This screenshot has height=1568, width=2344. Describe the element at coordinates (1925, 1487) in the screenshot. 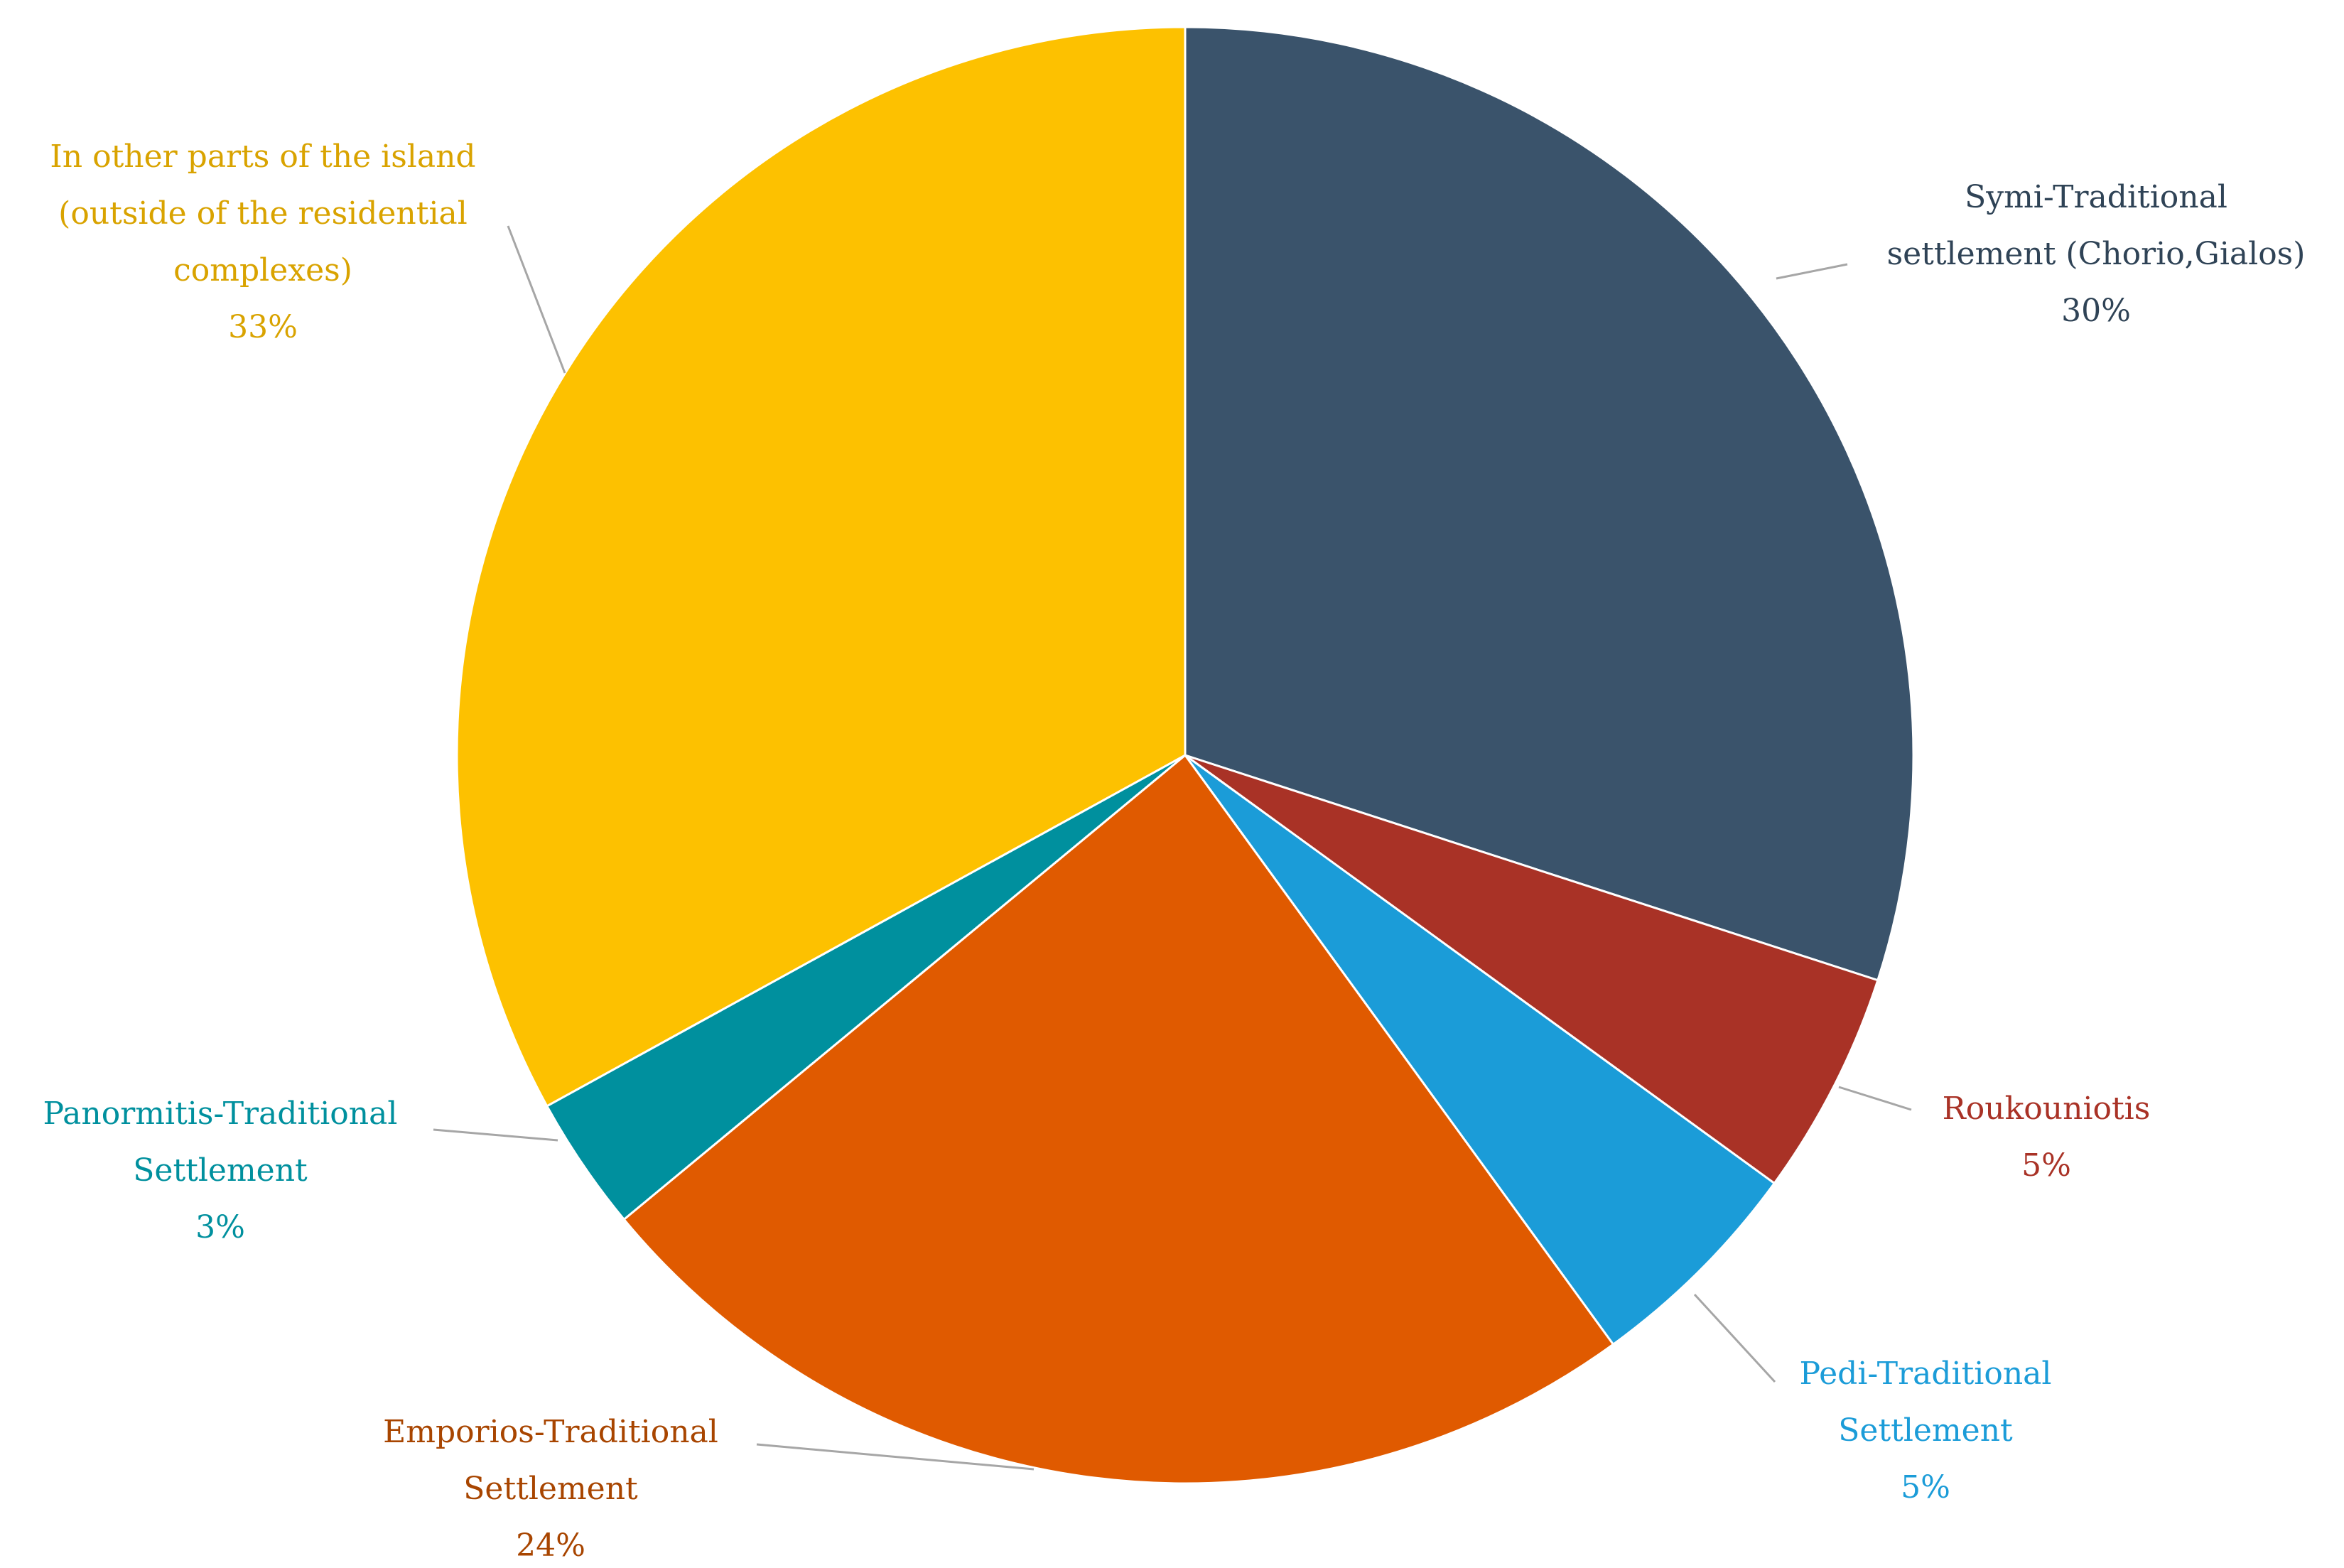

I see `slice-percent-3: 5%` at that location.